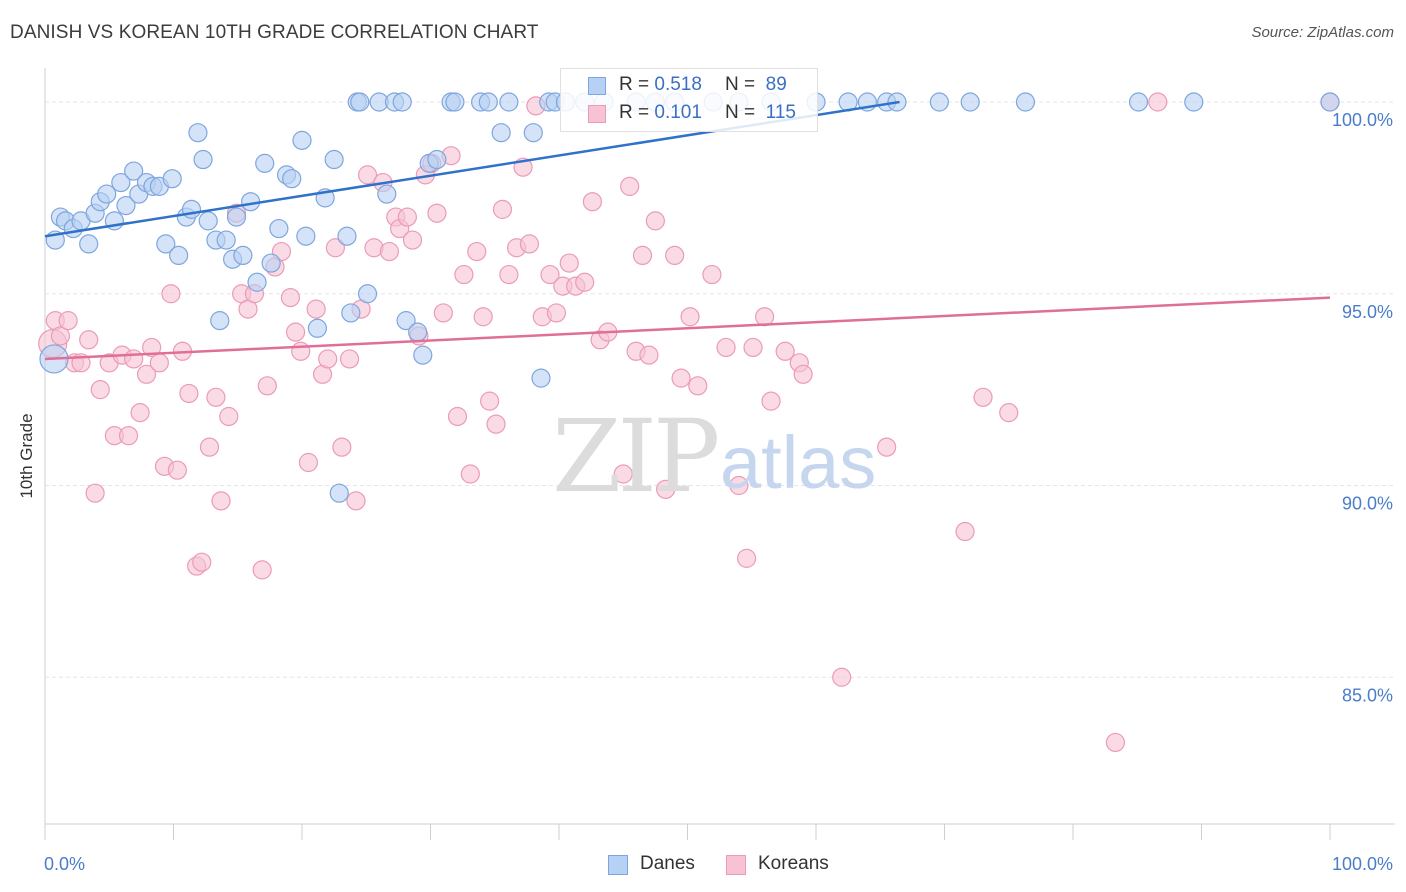  What do you see at coordinates (618, 865) in the screenshot?
I see `danes-legend-swatch` at bounding box center [618, 865].